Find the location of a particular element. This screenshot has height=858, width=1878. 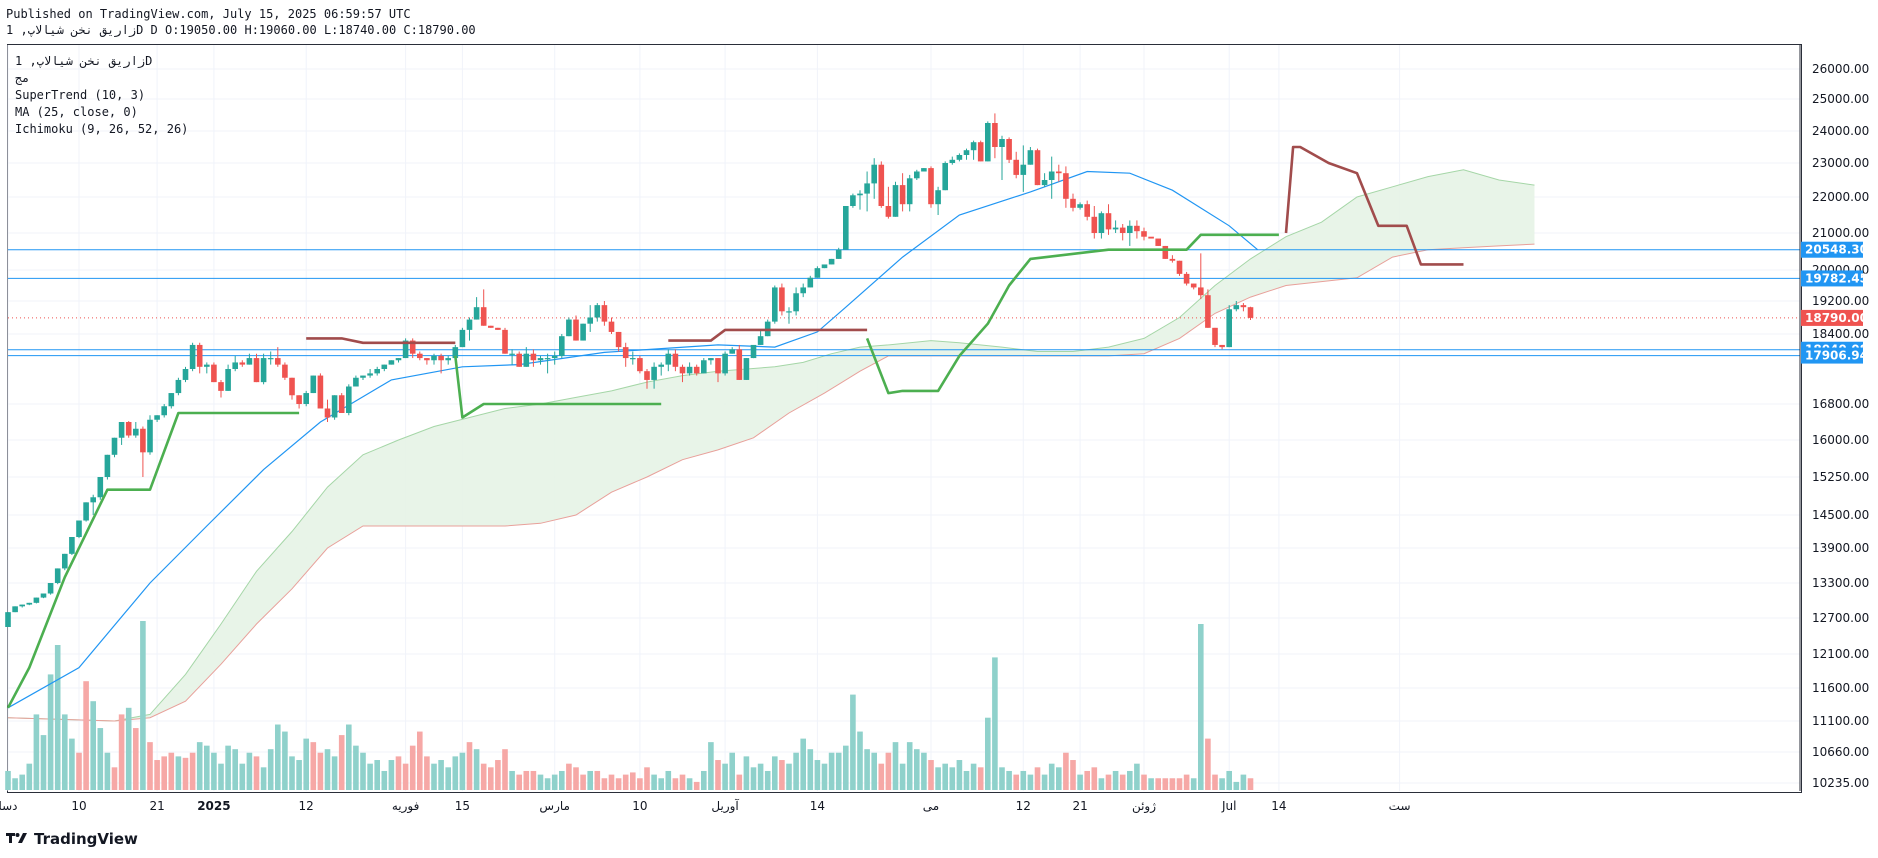

time-tick-label: 10 is located at coordinates (78, 806).